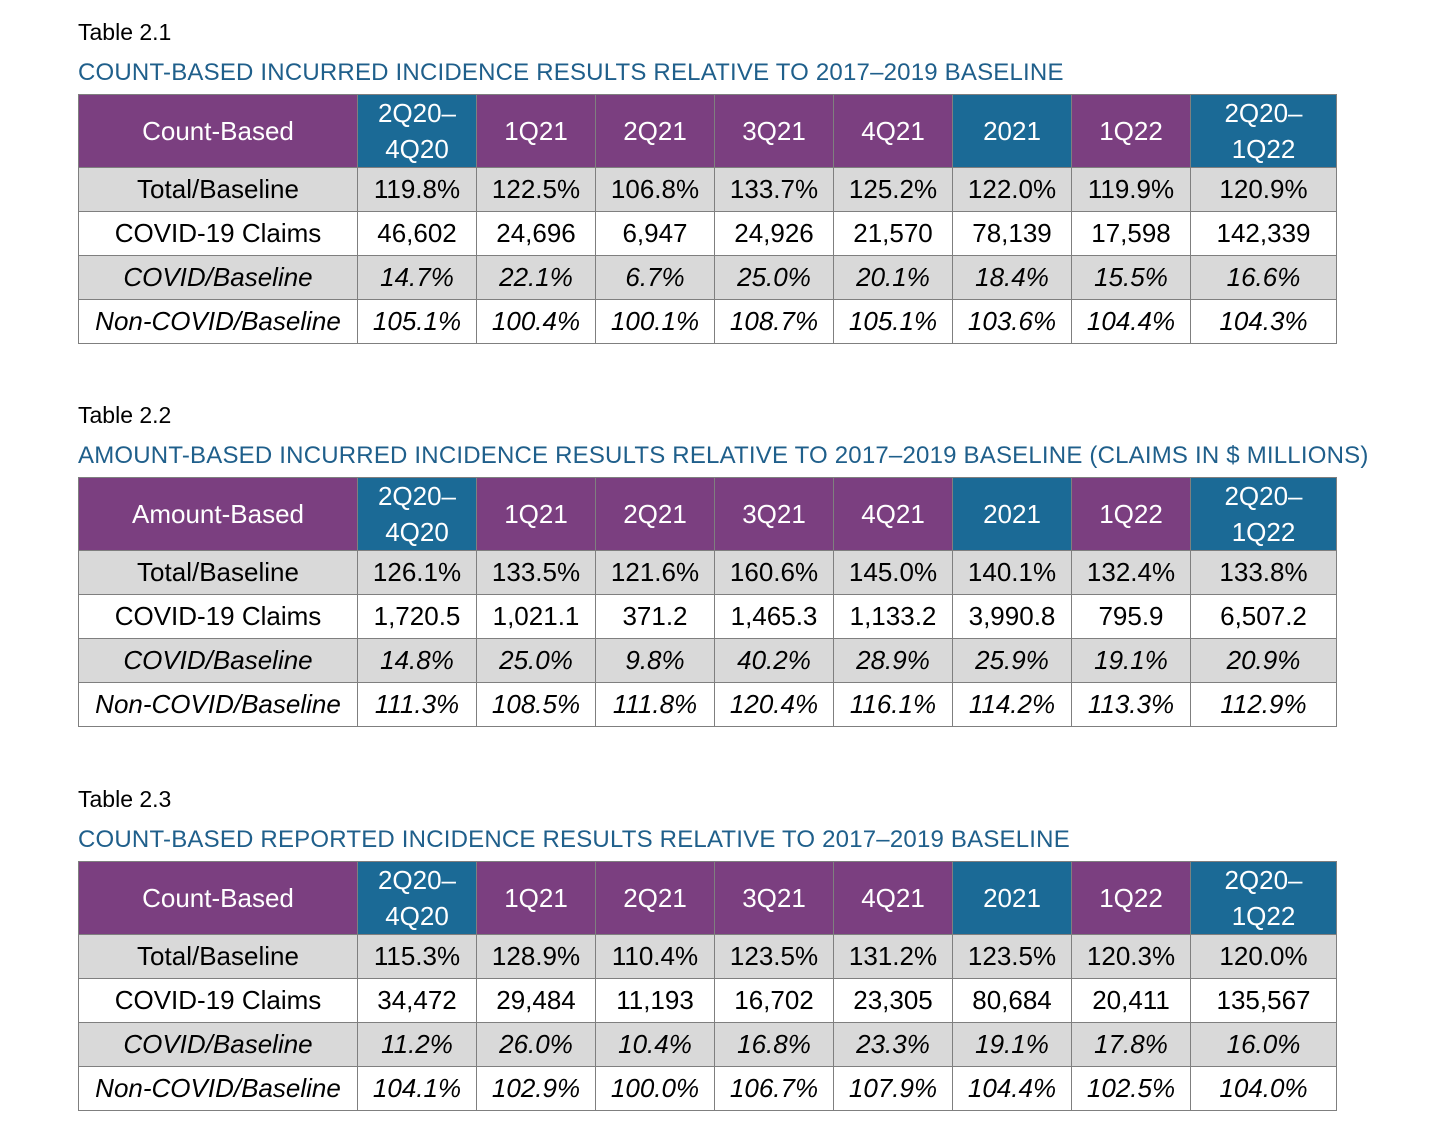  Describe the element at coordinates (1263, 321) in the screenshot. I see `table-cell: 104.3%` at that location.